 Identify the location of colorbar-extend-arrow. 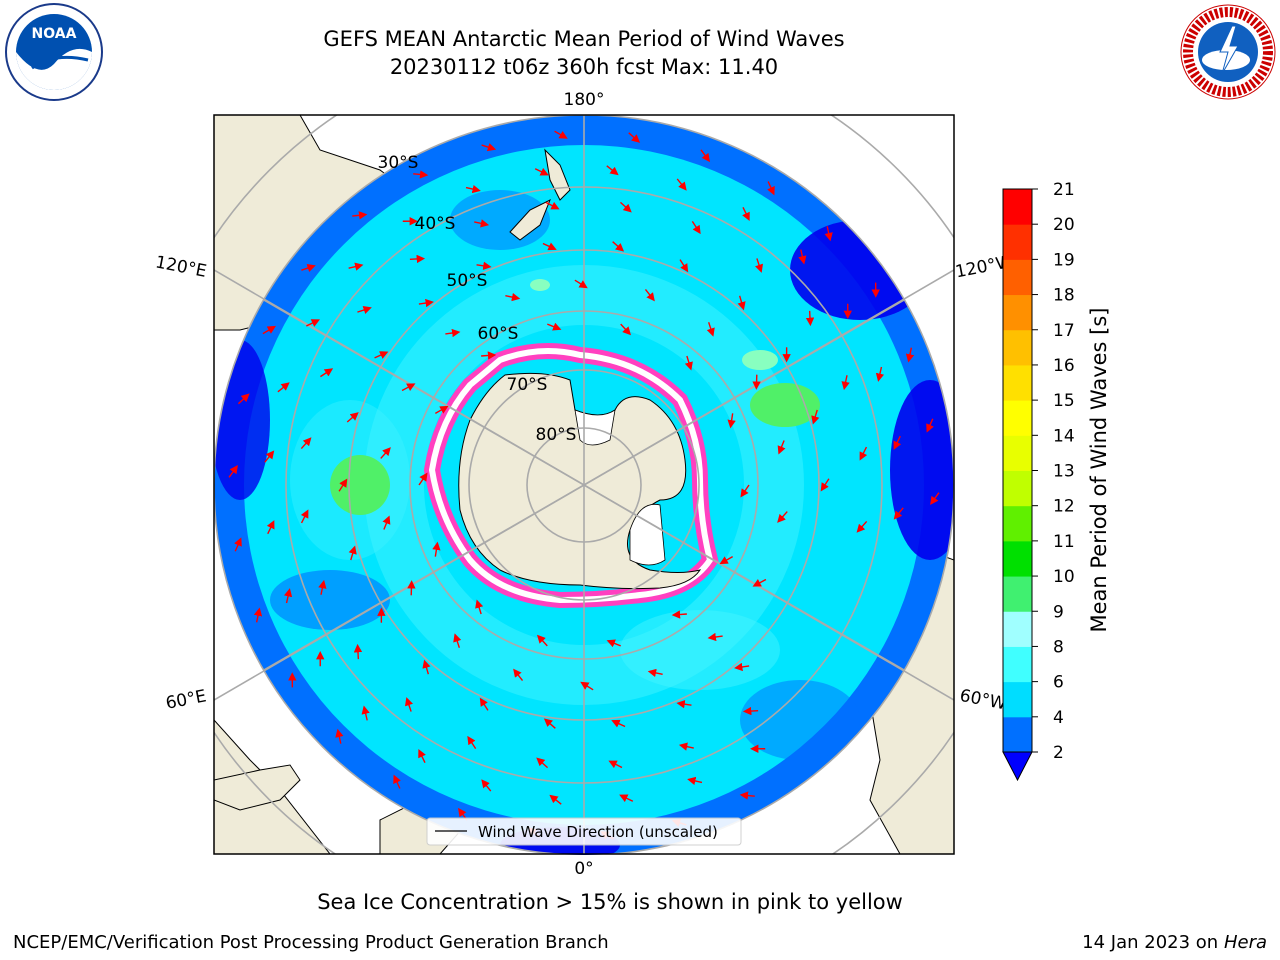
(1017, 766).